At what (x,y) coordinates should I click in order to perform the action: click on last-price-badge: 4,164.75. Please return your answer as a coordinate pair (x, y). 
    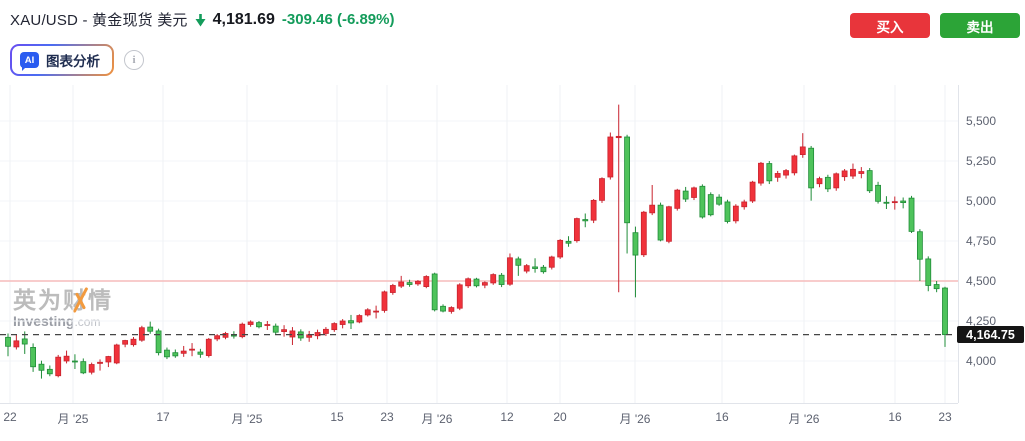
    Looking at the image, I should click on (990, 335).